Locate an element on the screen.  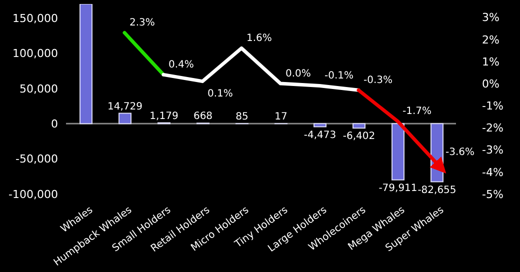
y-tick-label: 150,000 is located at coordinates (35, 18).